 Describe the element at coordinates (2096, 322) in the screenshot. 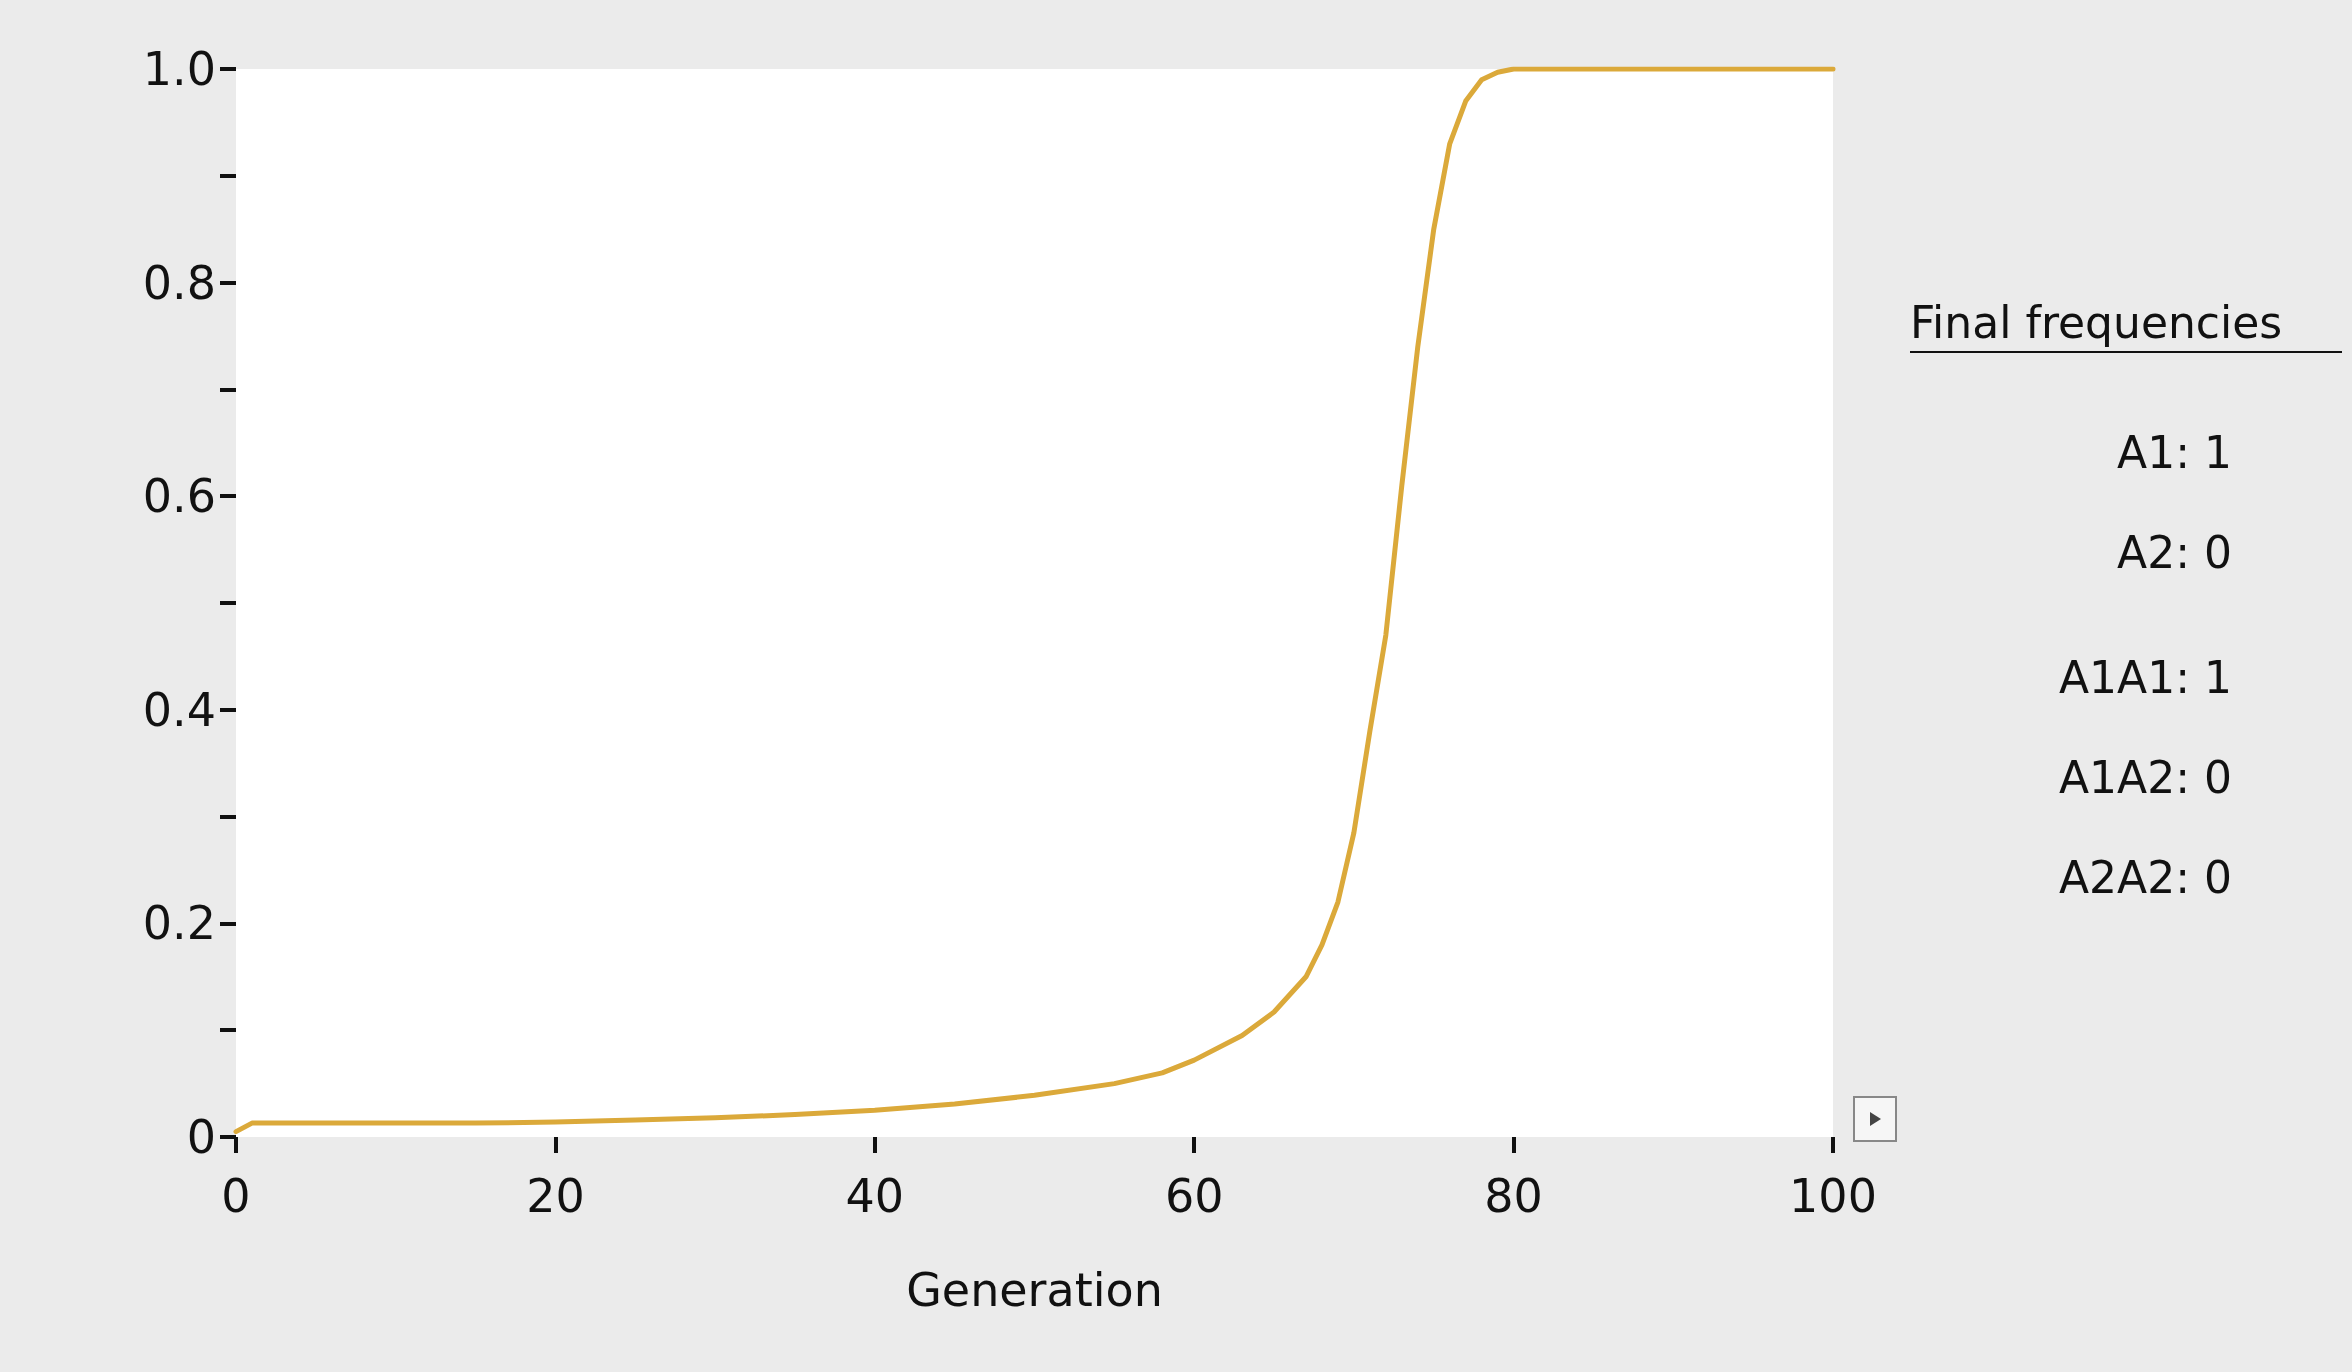

I see `text: Final frequencies` at that location.